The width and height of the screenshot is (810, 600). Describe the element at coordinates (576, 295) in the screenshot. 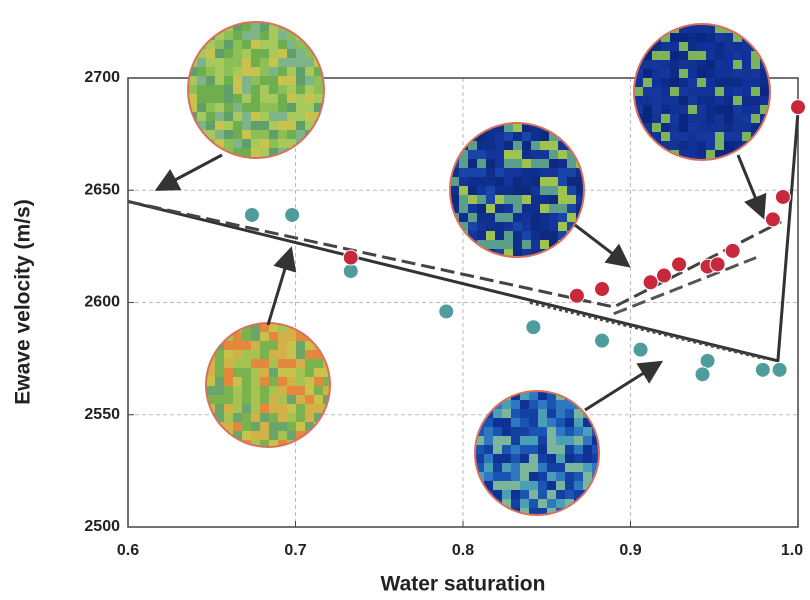

I see `point` at that location.